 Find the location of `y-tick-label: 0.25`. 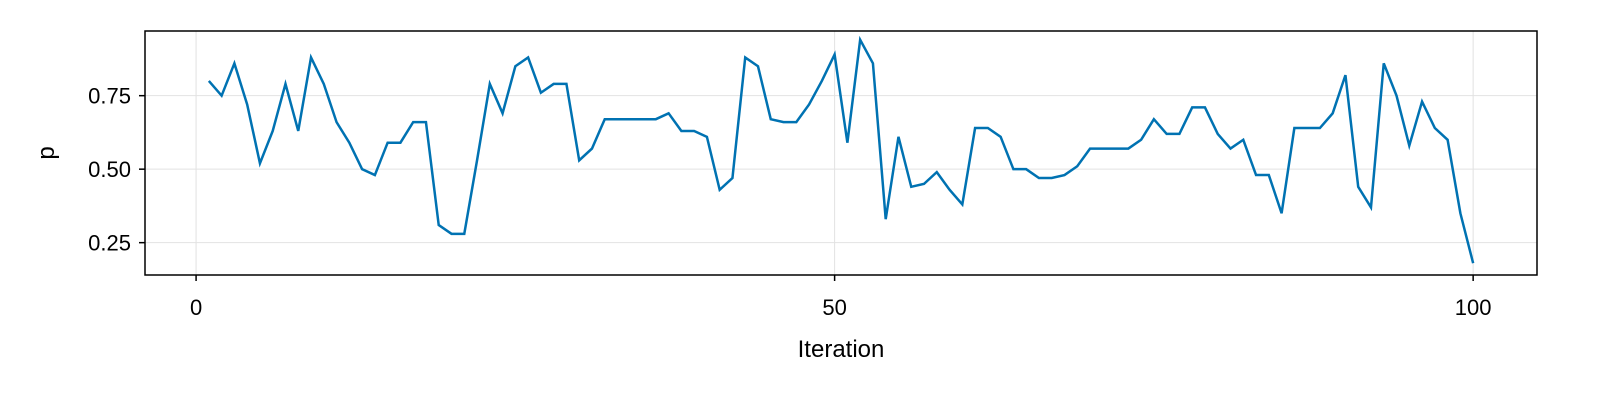

y-tick-label: 0.25 is located at coordinates (109, 243).